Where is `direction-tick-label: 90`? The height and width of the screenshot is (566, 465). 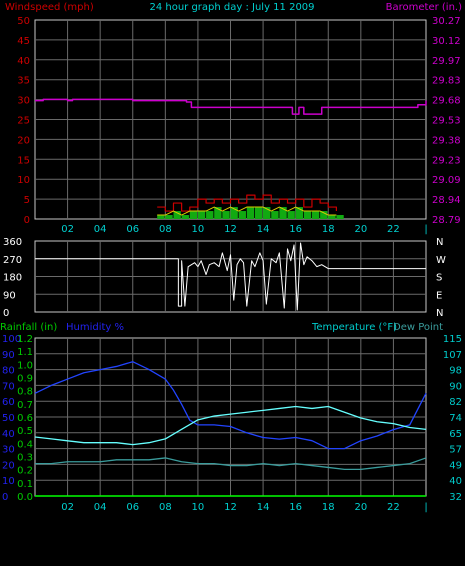
direction-tick-label: 90 is located at coordinates (9, 295).